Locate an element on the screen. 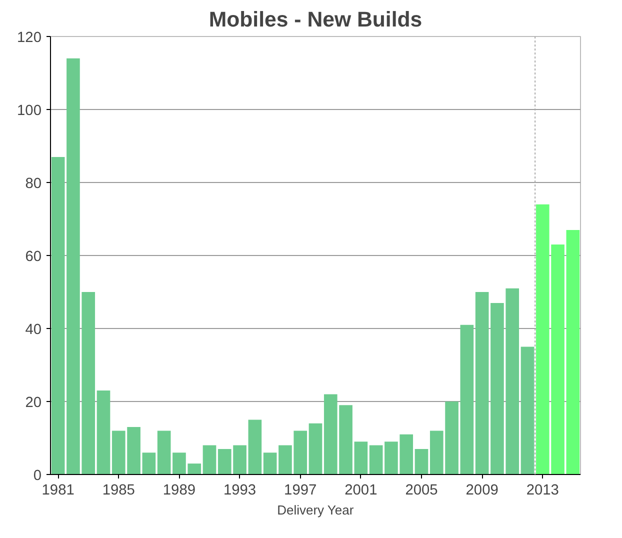  x-tick-label: 1981 is located at coordinates (58, 490).